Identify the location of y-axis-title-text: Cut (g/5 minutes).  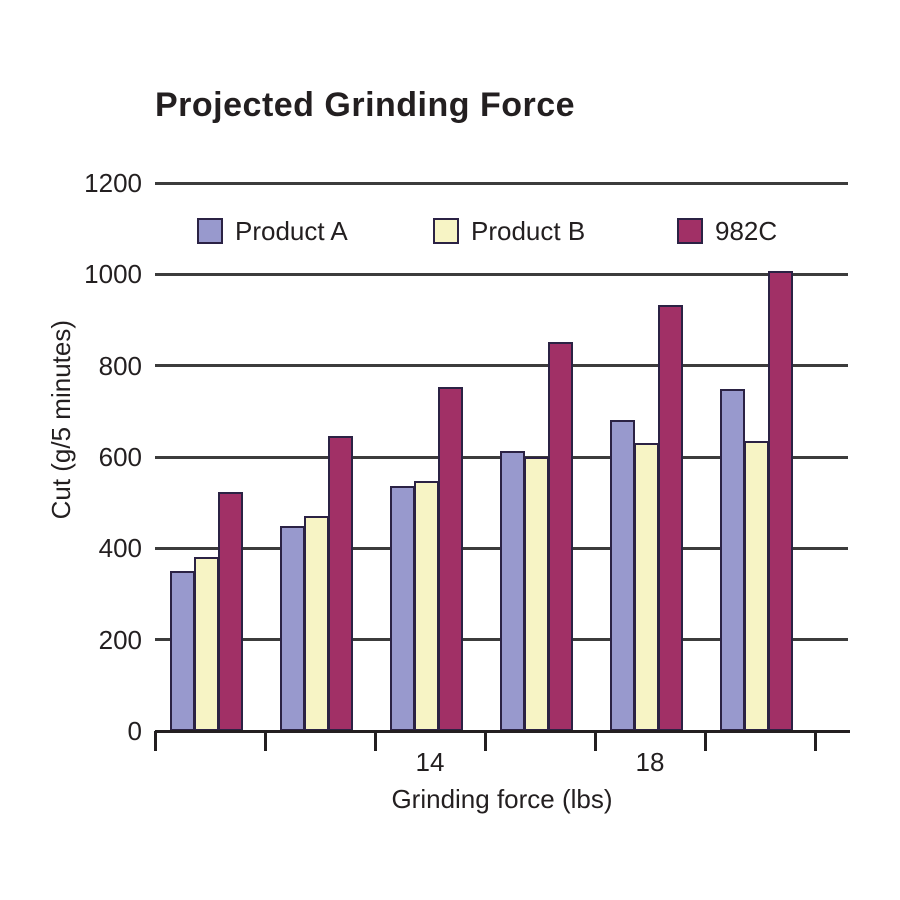
(60, 420).